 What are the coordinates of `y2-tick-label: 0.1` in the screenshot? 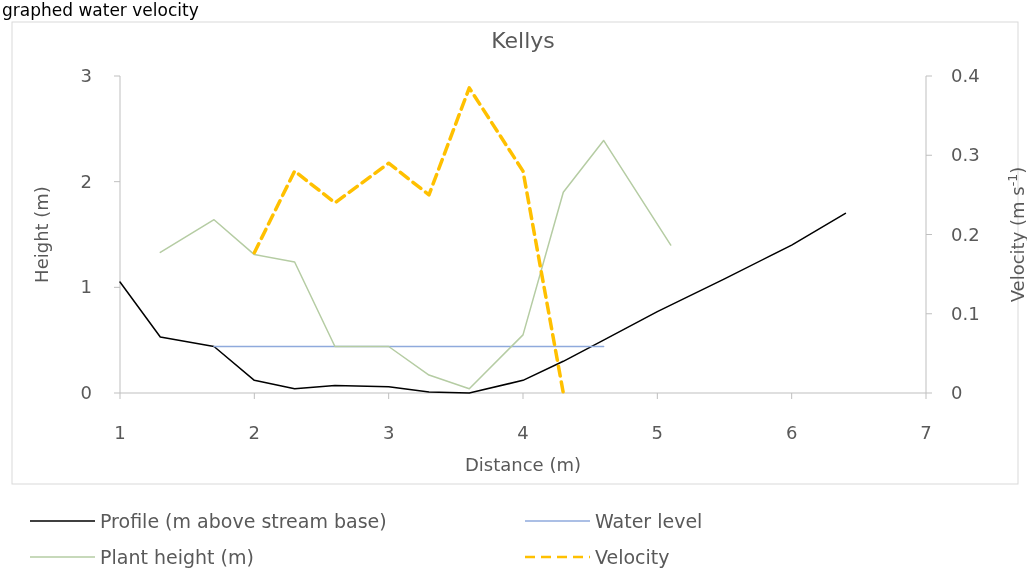 It's located at (965, 313).